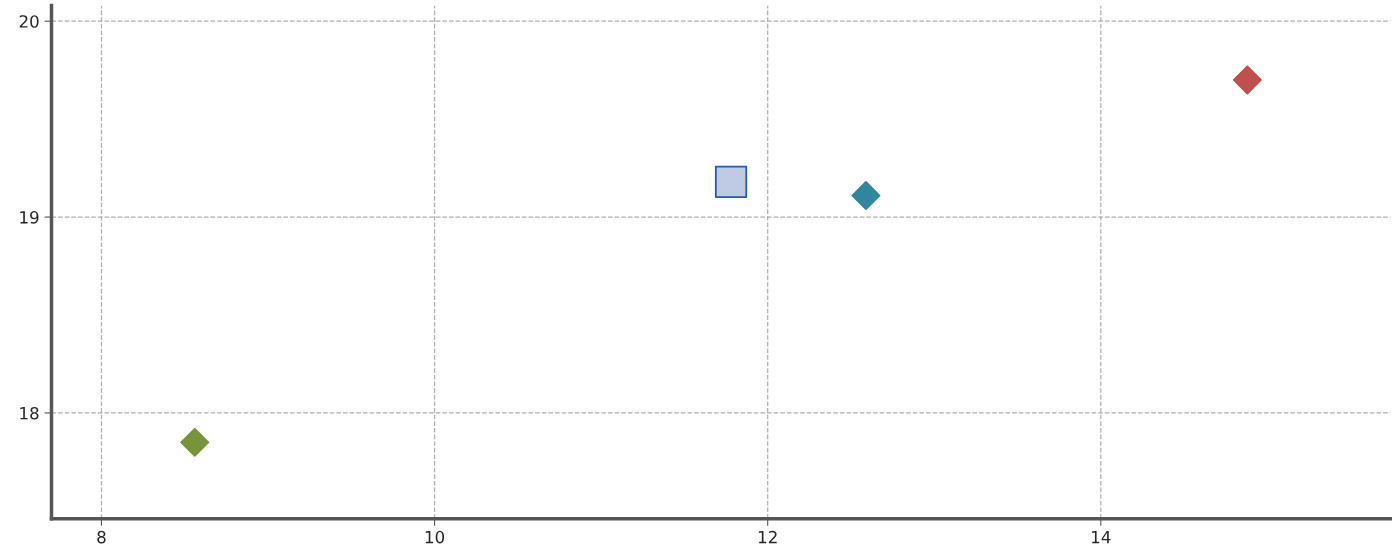  I want to click on x-tick-label: 10, so click(435, 537).